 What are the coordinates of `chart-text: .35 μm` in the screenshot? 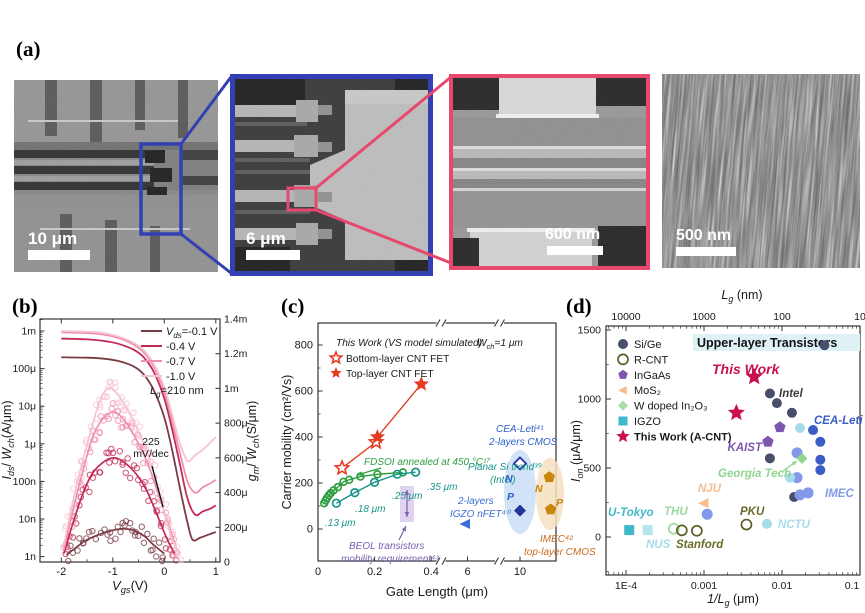 It's located at (442, 487).